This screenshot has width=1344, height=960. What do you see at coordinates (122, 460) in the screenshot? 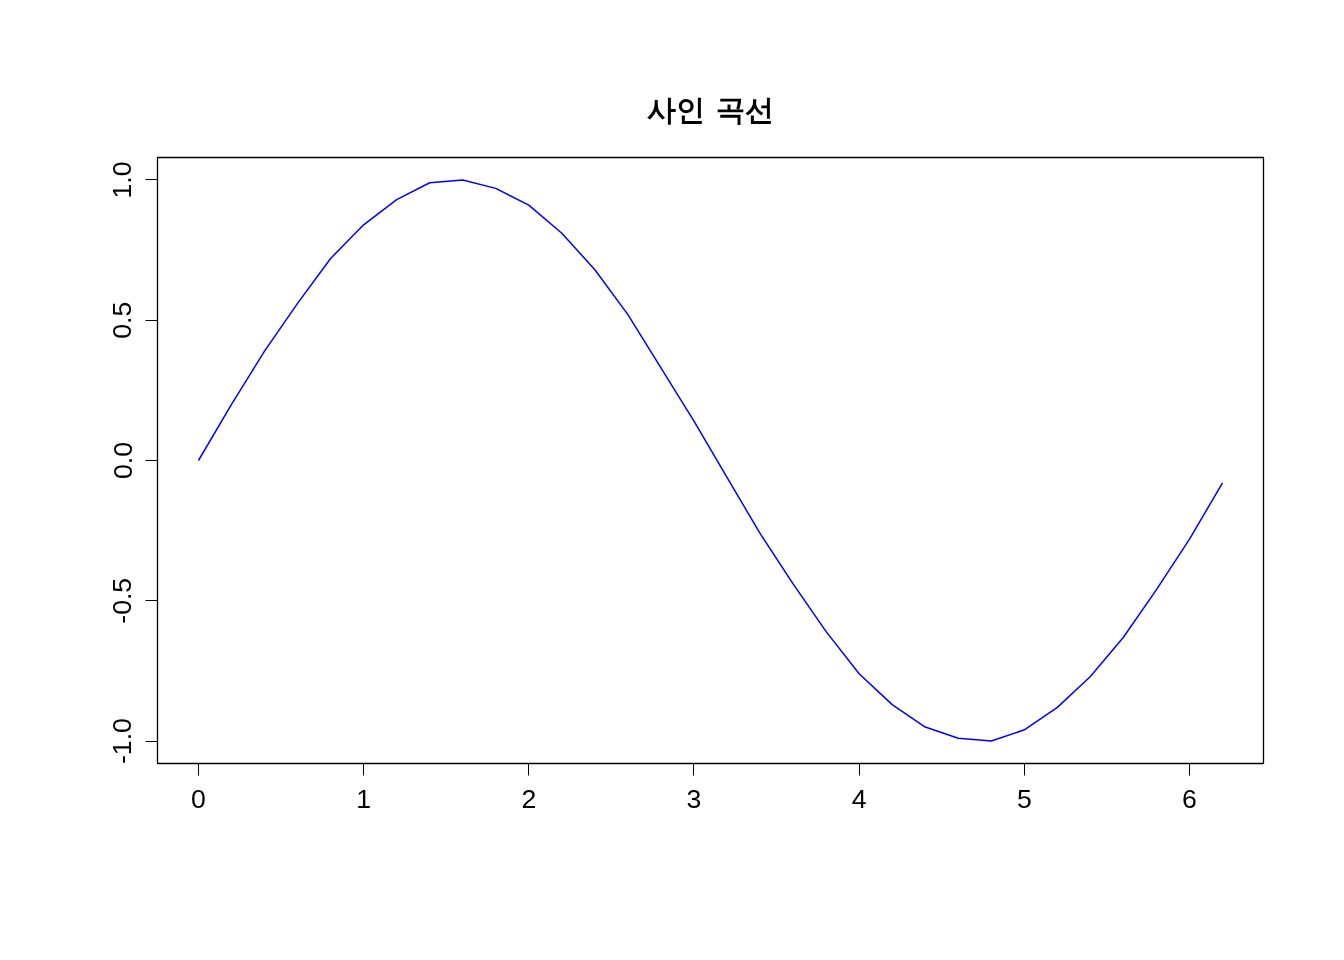
I see `y-tick-label: 0.0` at bounding box center [122, 460].